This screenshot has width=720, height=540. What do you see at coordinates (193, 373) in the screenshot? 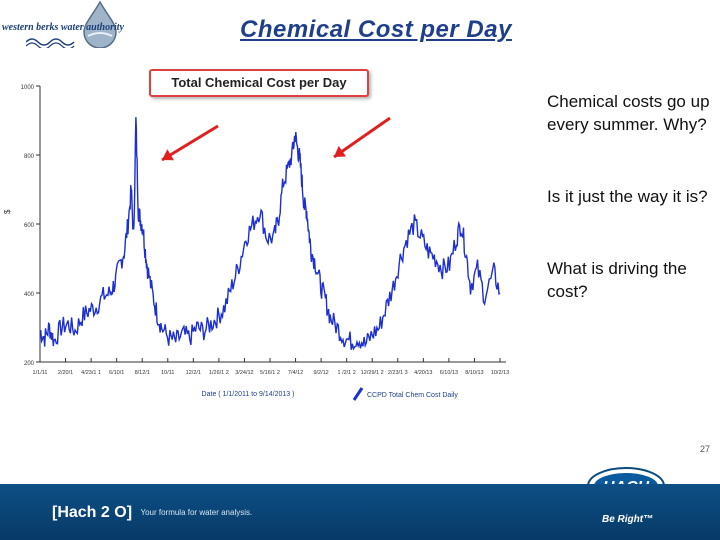
I see `x-tick-label: 12/2/1` at bounding box center [193, 373].